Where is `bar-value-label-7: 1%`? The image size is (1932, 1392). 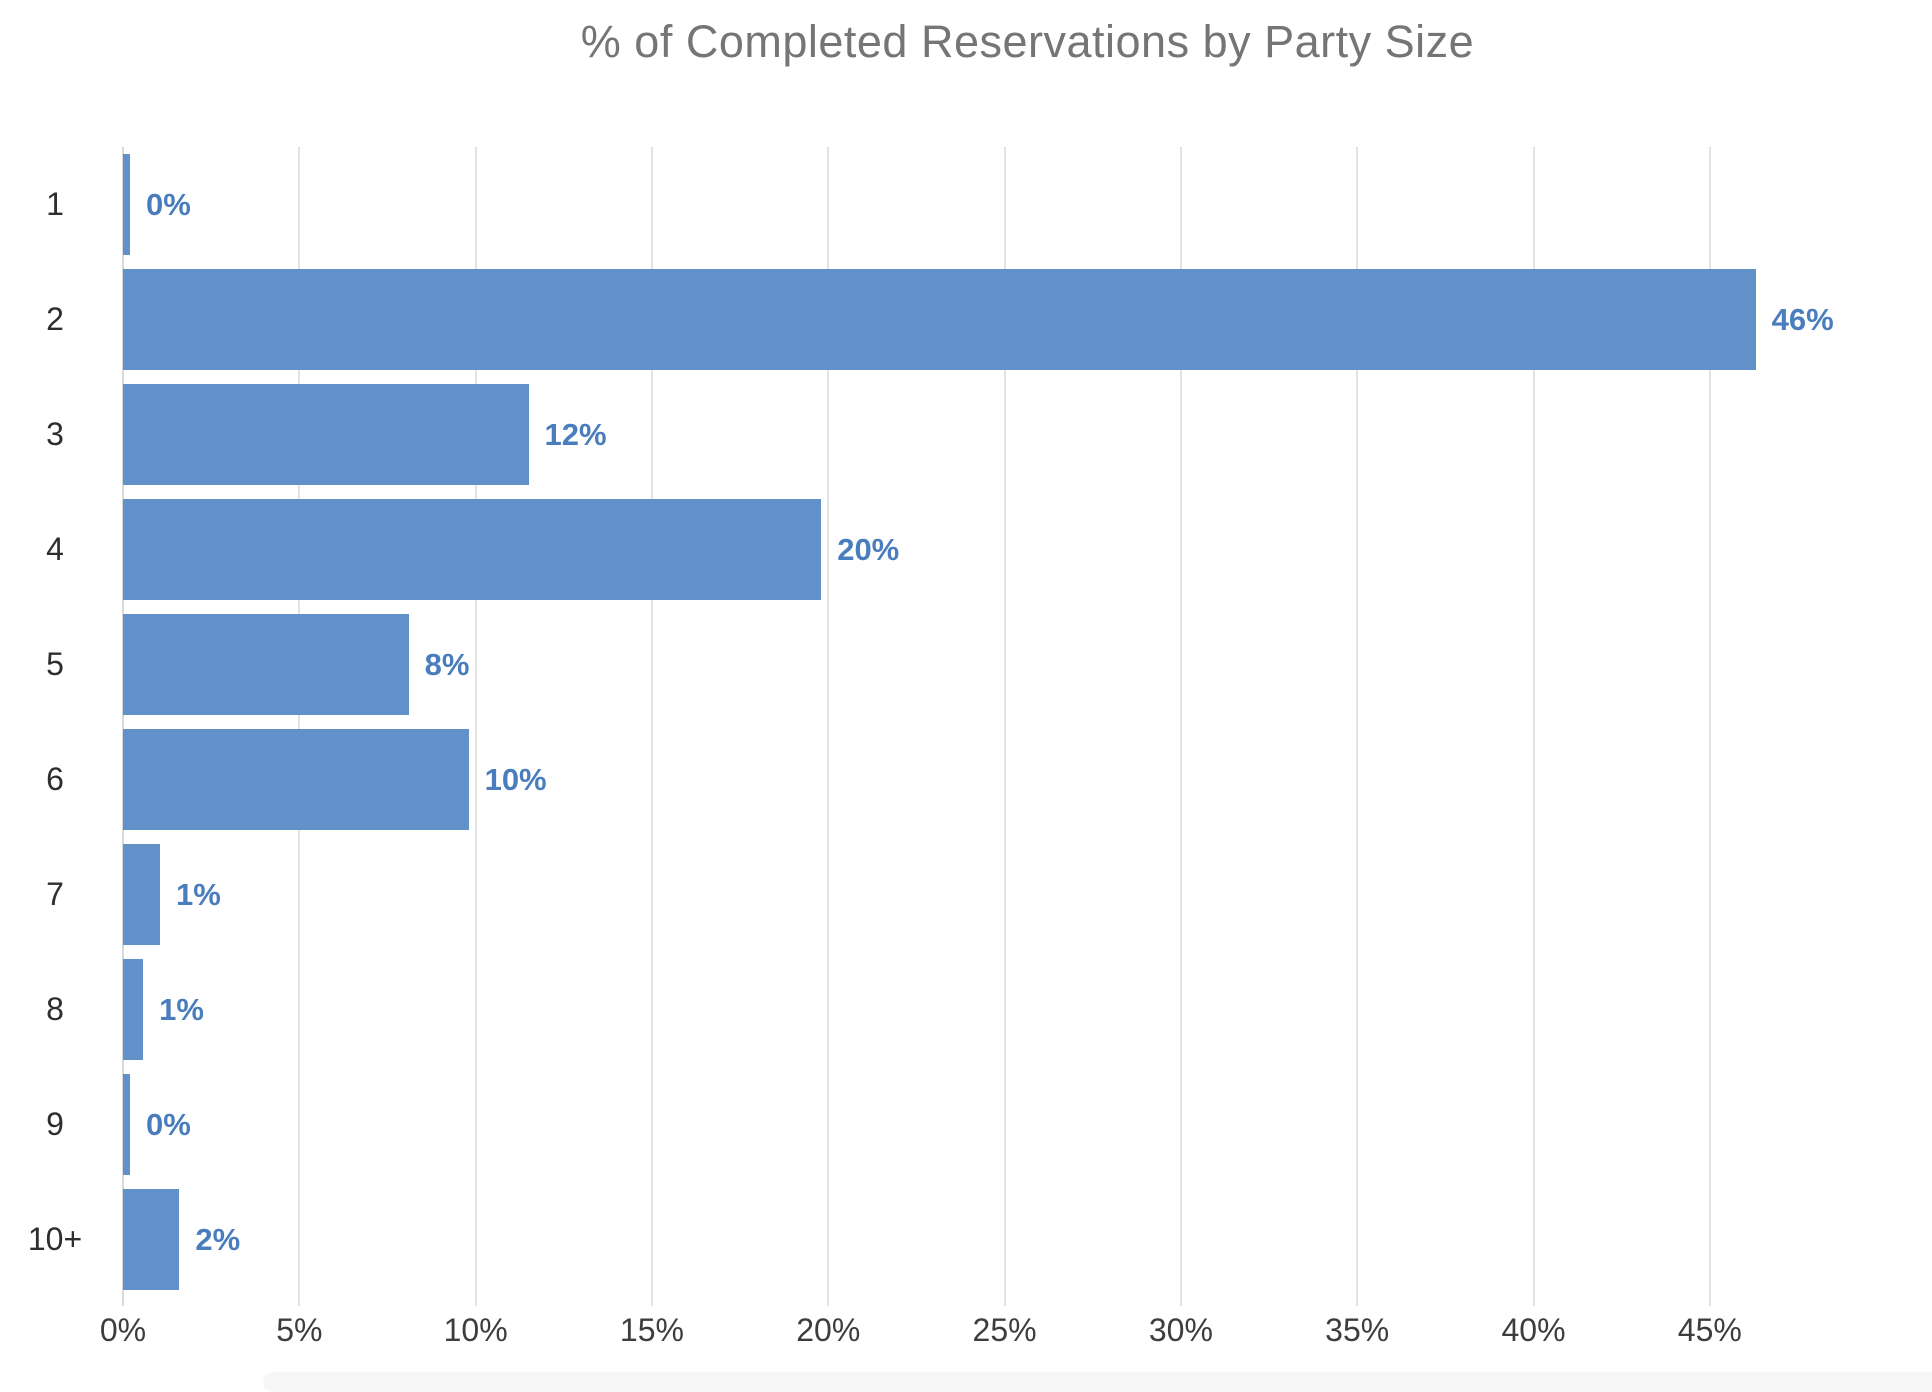 bar-value-label-7: 1% is located at coordinates (198, 894).